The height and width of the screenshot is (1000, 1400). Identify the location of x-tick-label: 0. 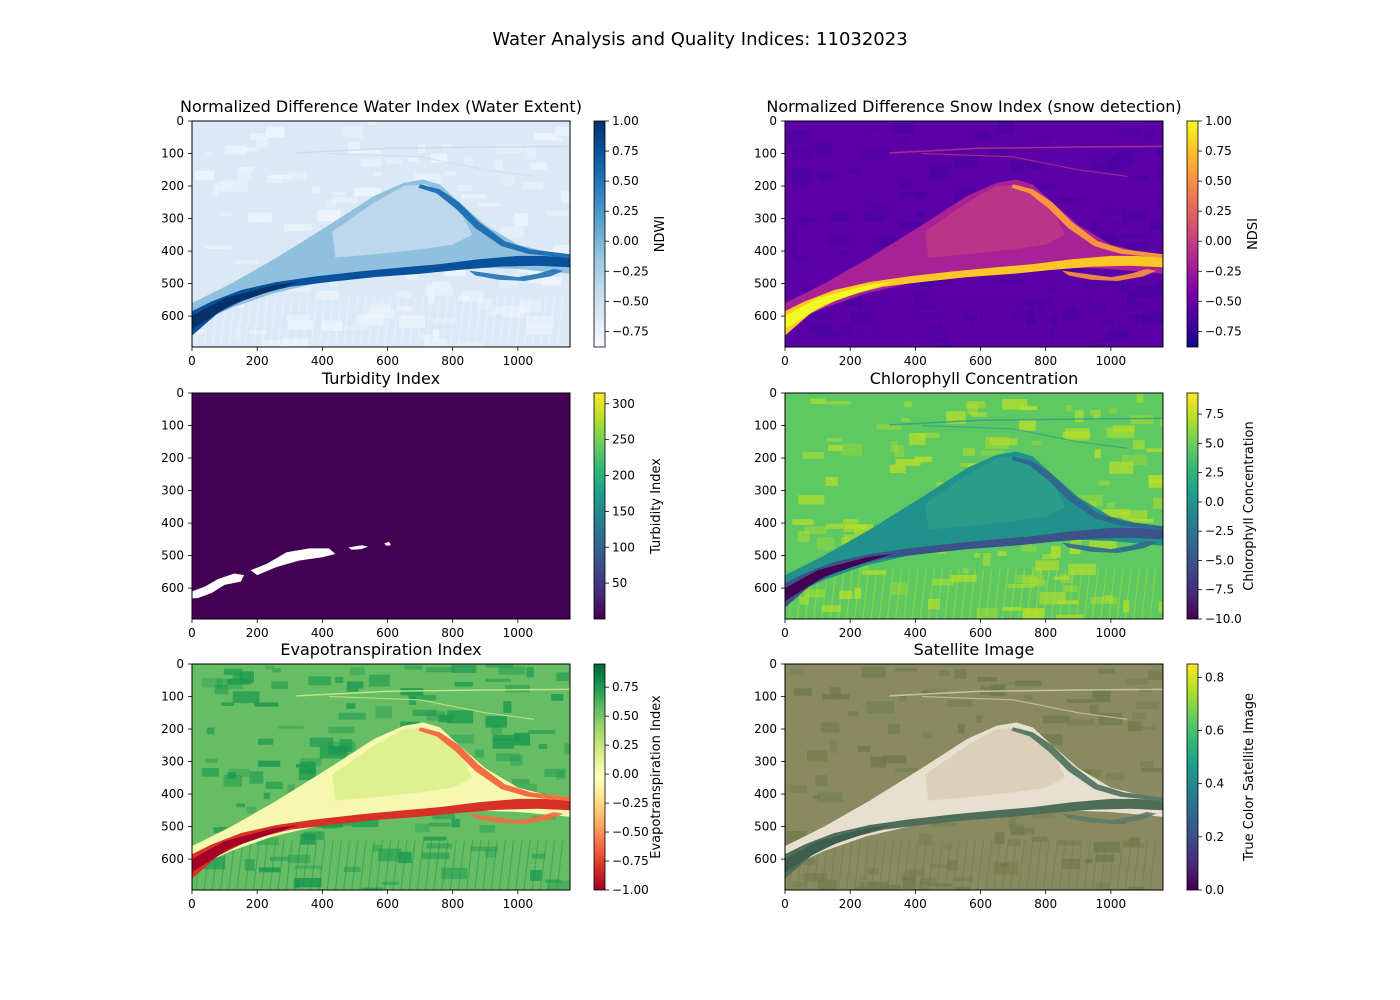
(785, 361).